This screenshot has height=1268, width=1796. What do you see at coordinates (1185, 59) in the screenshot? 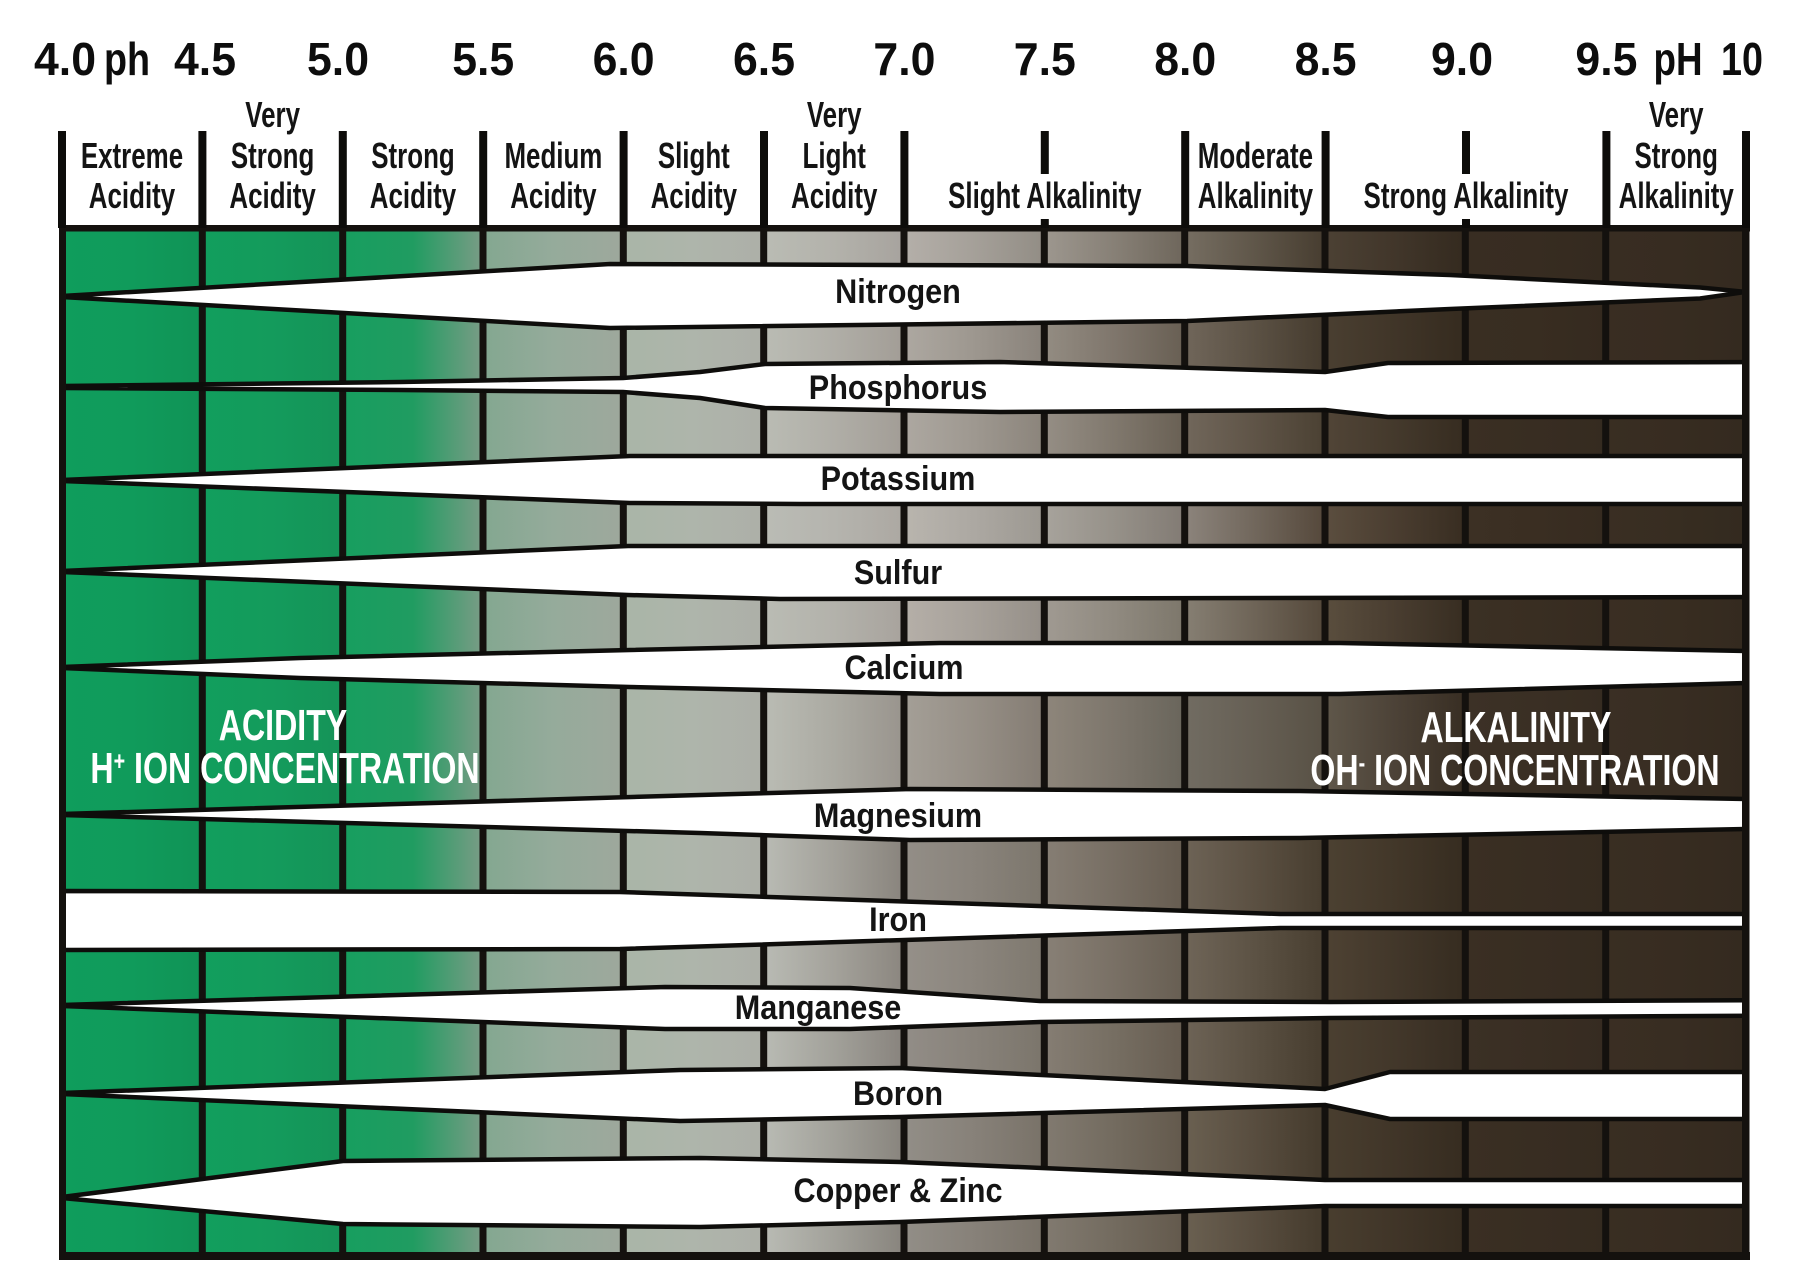
I see `svg-text: 8.0` at bounding box center [1185, 59].